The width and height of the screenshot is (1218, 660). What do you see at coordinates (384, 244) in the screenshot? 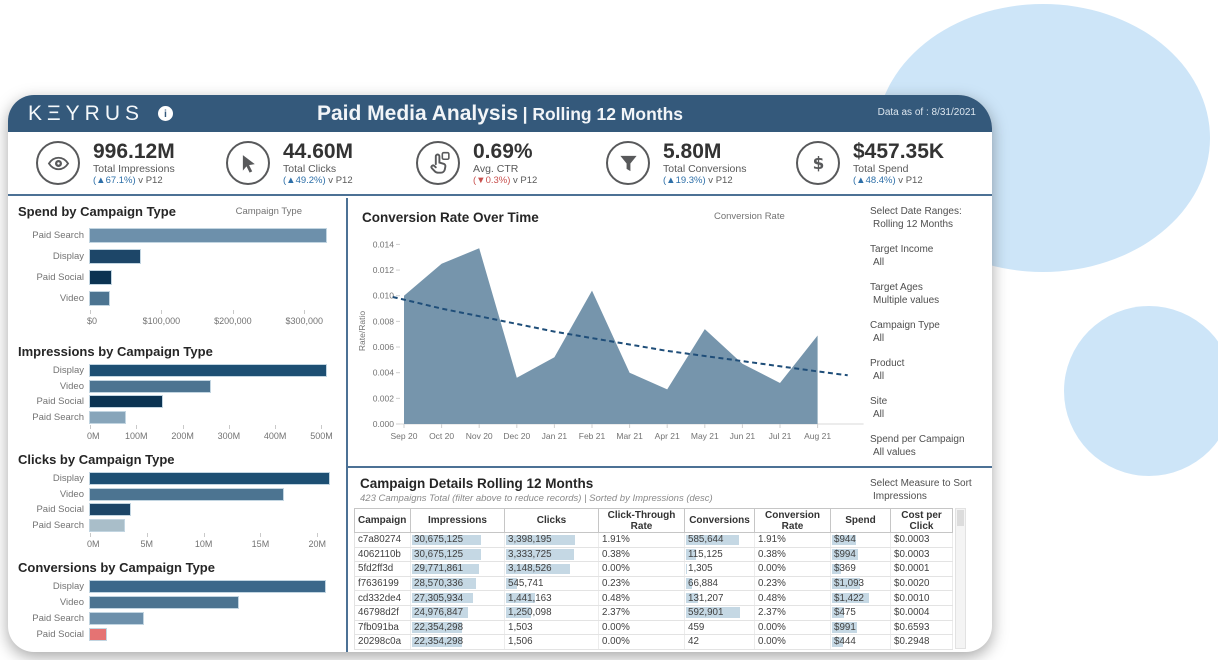
I see `svg-text: 0.014` at bounding box center [384, 244].